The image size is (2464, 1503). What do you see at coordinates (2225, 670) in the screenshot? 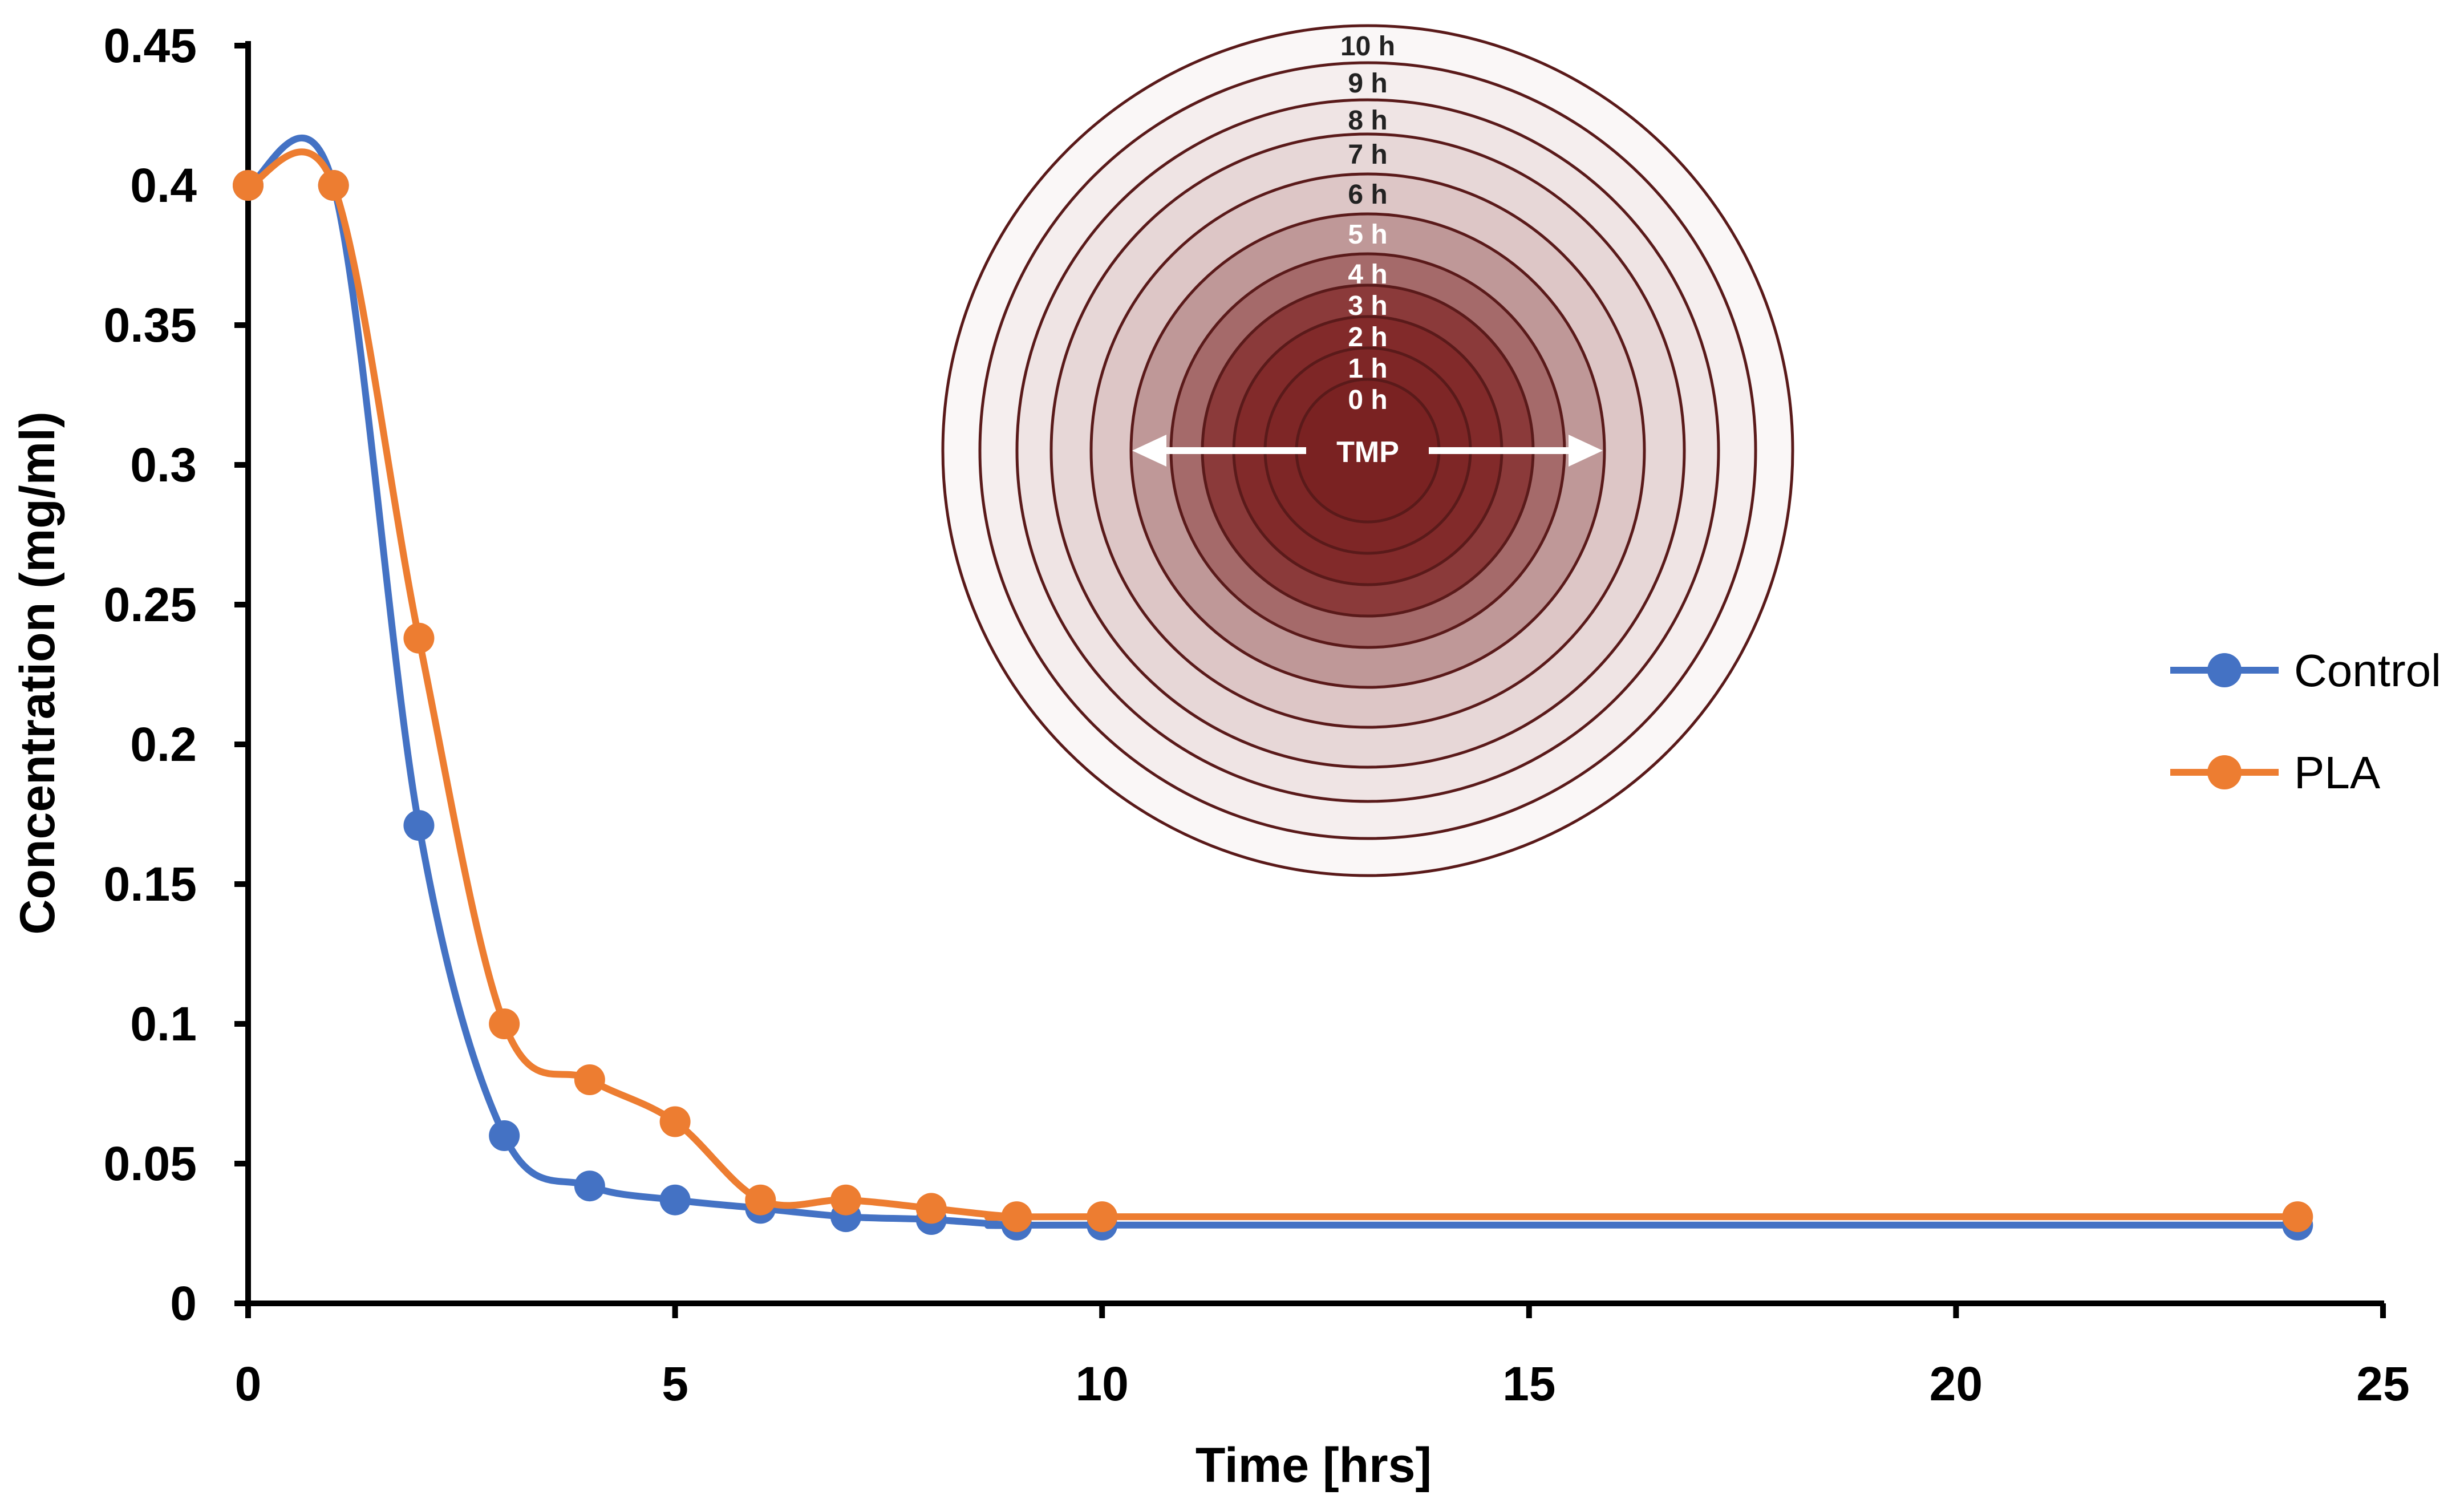
I see `legend-marker-control` at bounding box center [2225, 670].